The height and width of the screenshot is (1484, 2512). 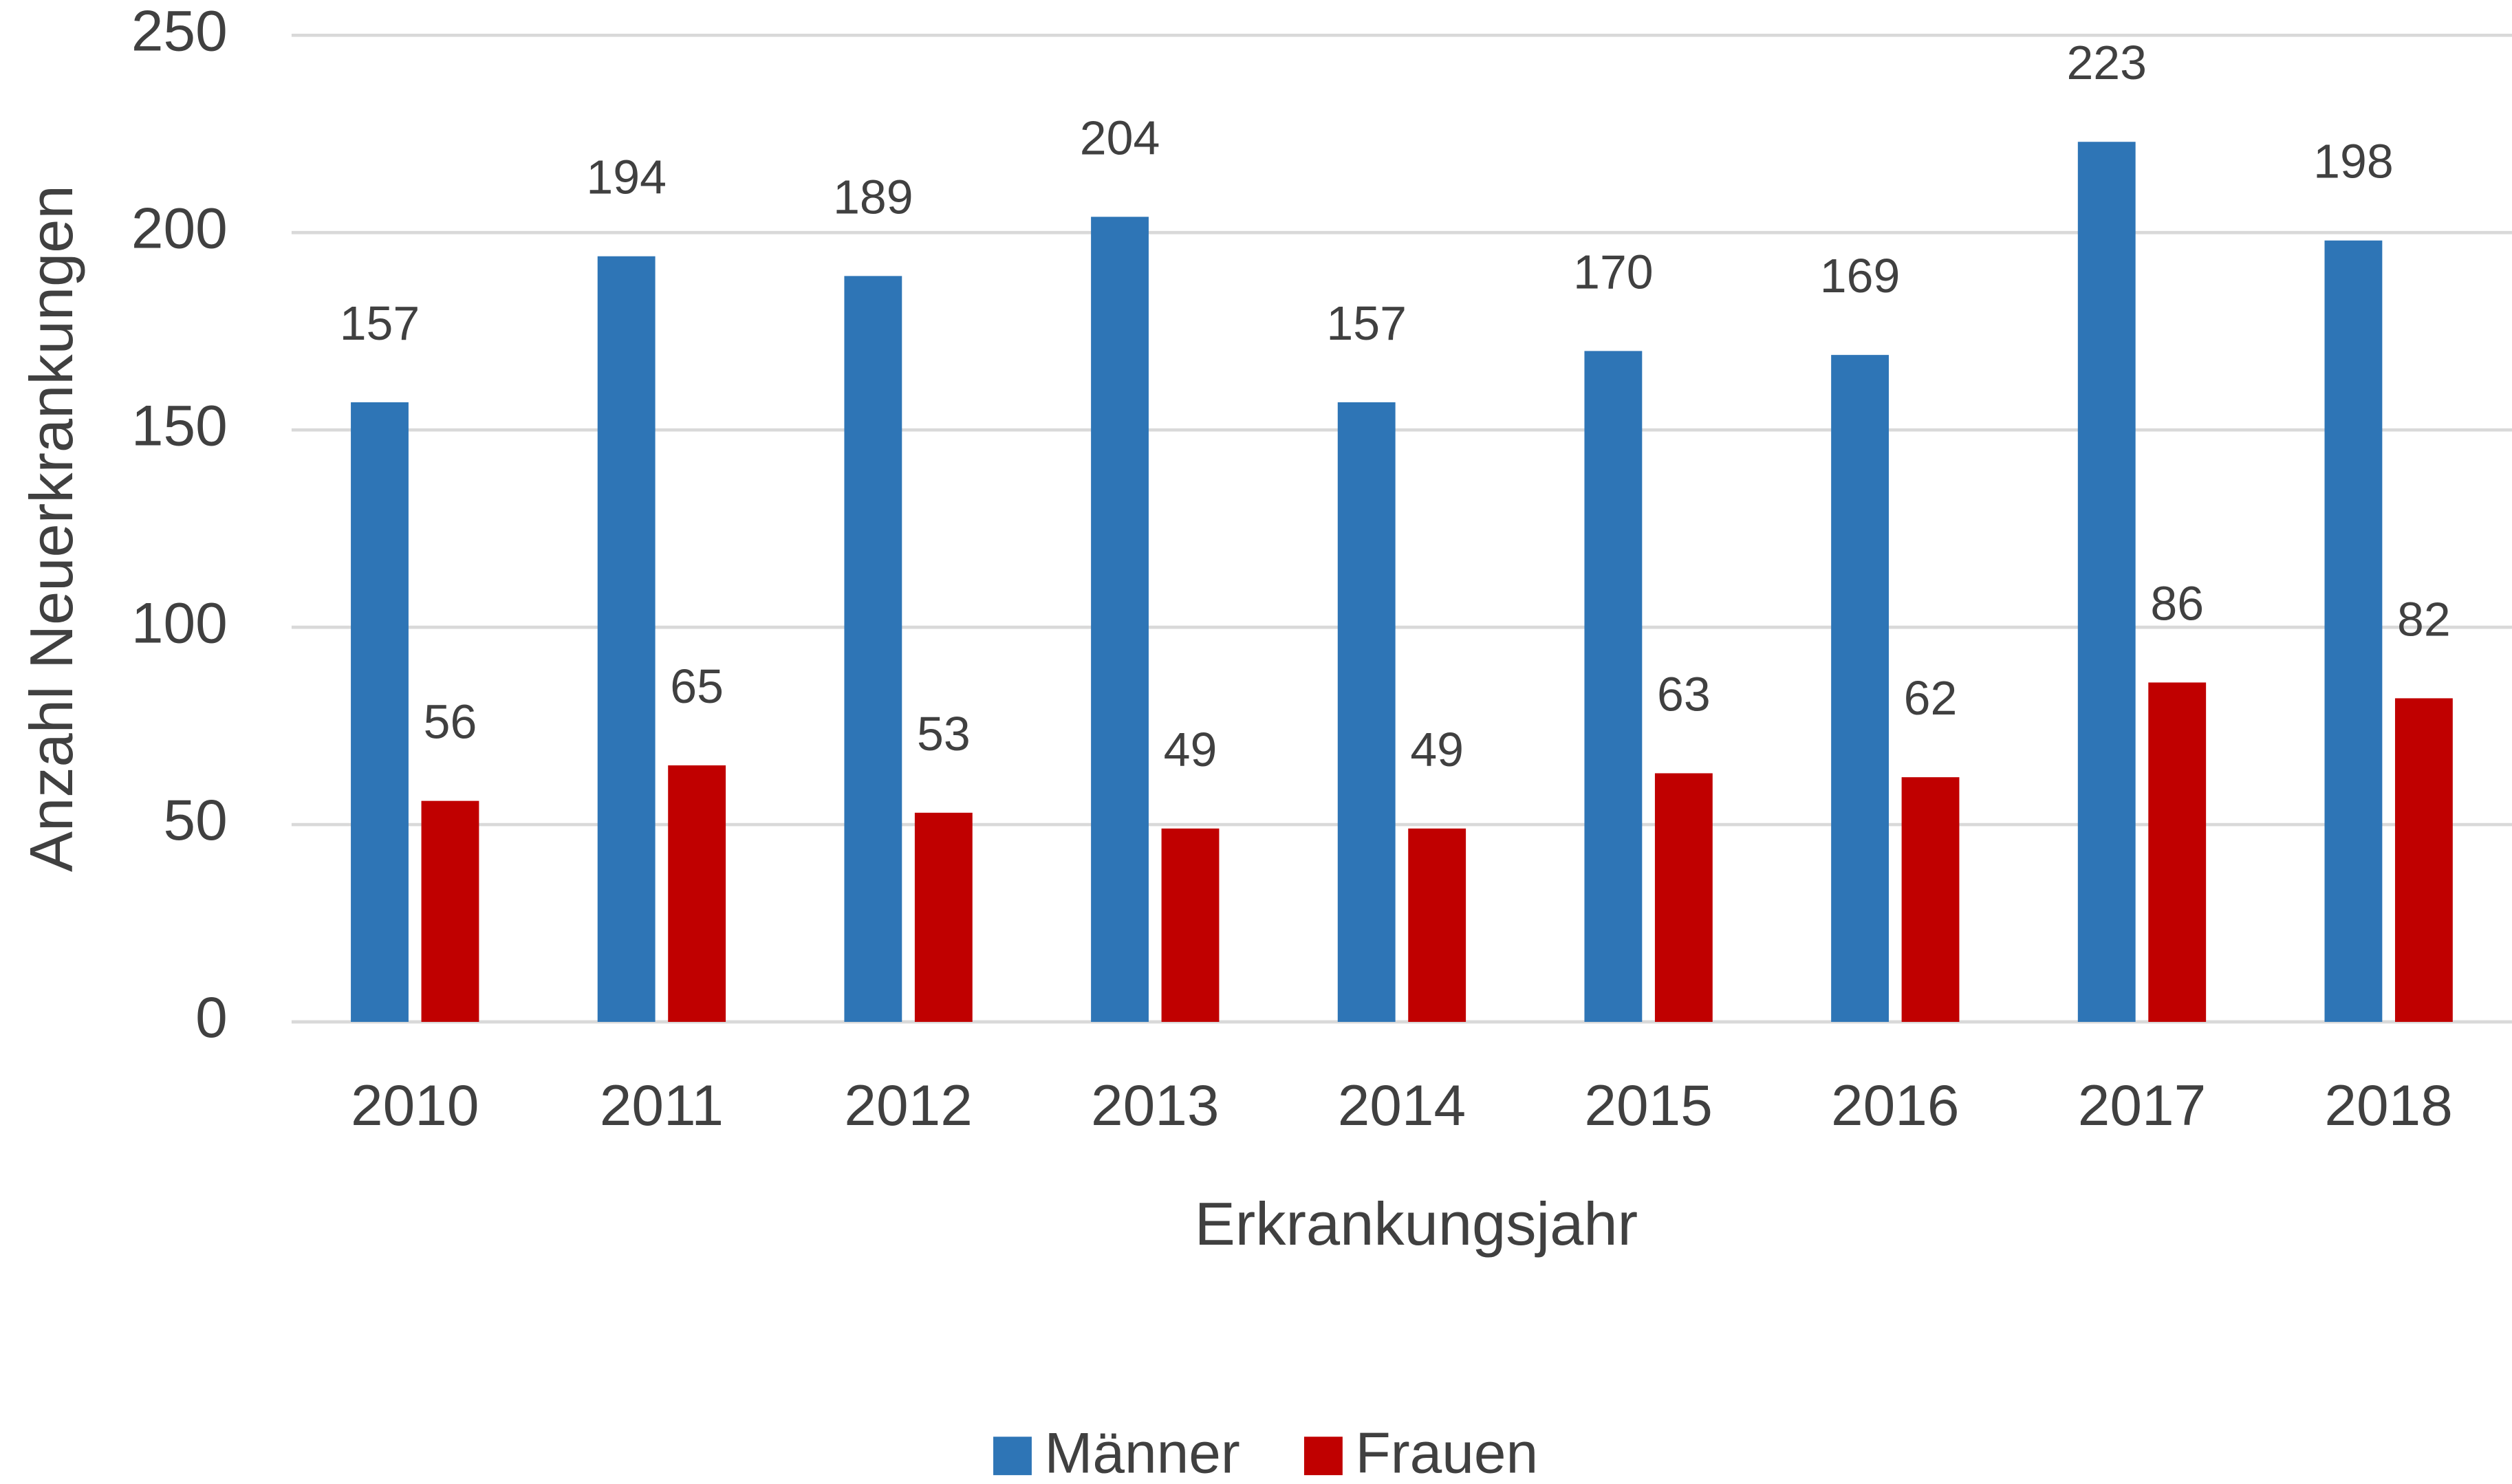 What do you see at coordinates (1895, 1105) in the screenshot?
I see `x-tick-label: 2016` at bounding box center [1895, 1105].